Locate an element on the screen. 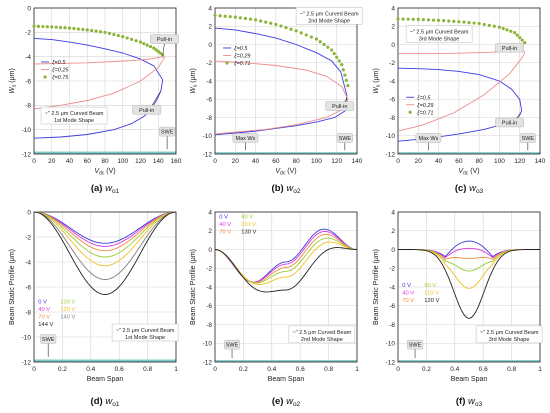  panel-caption: (e) wo2 is located at coordinates (286, 402).